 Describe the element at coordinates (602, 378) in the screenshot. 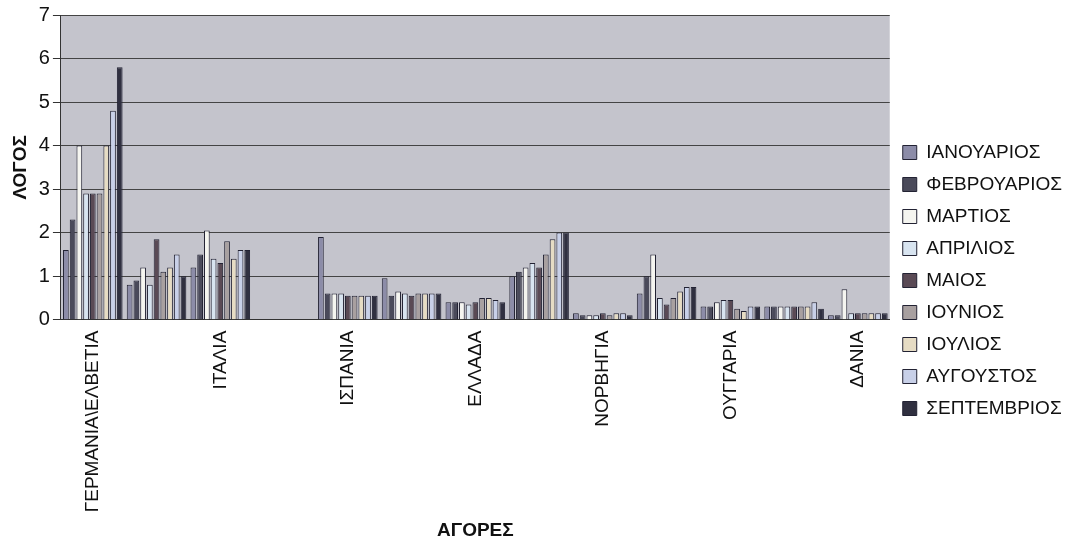

I see `x-tick-label: ΝΟΡΒΗΓΙΑ` at that location.